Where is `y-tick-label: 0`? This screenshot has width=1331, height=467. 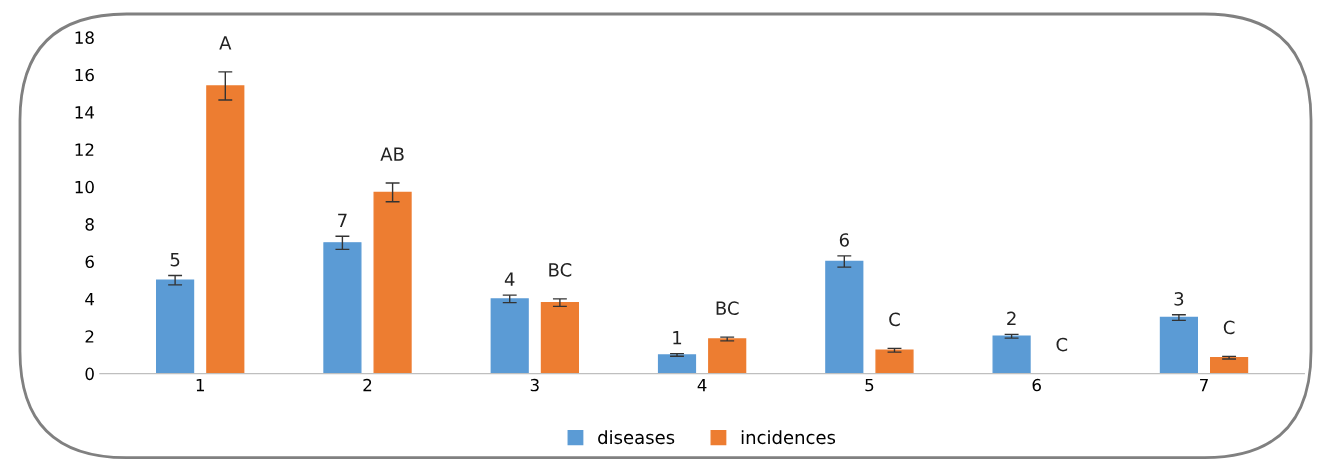
y-tick-label: 0 is located at coordinates (89, 374).